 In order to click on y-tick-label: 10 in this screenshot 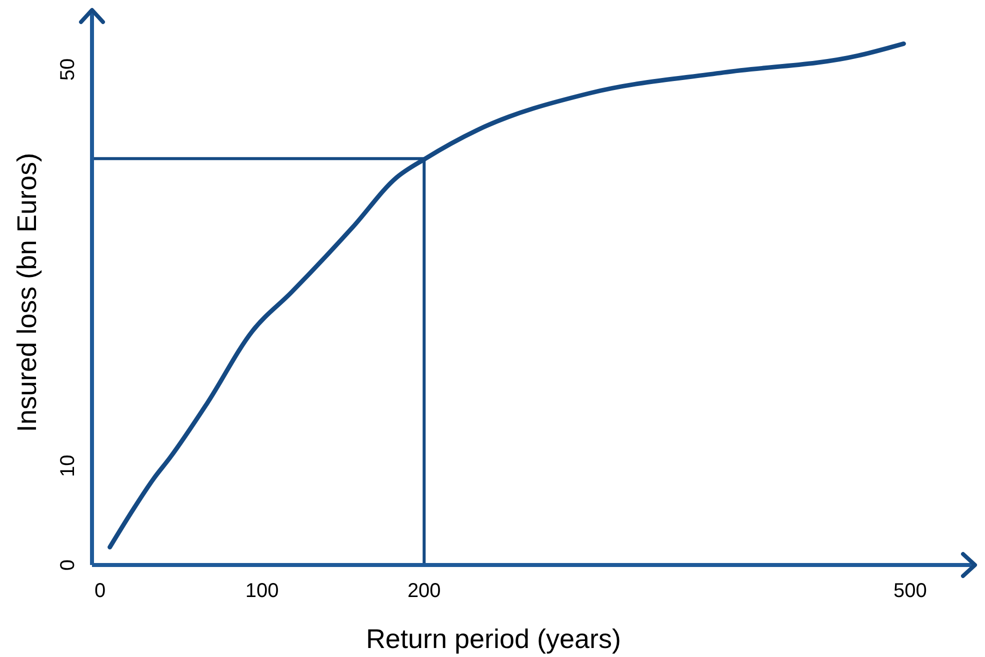, I will do `click(68, 466)`.